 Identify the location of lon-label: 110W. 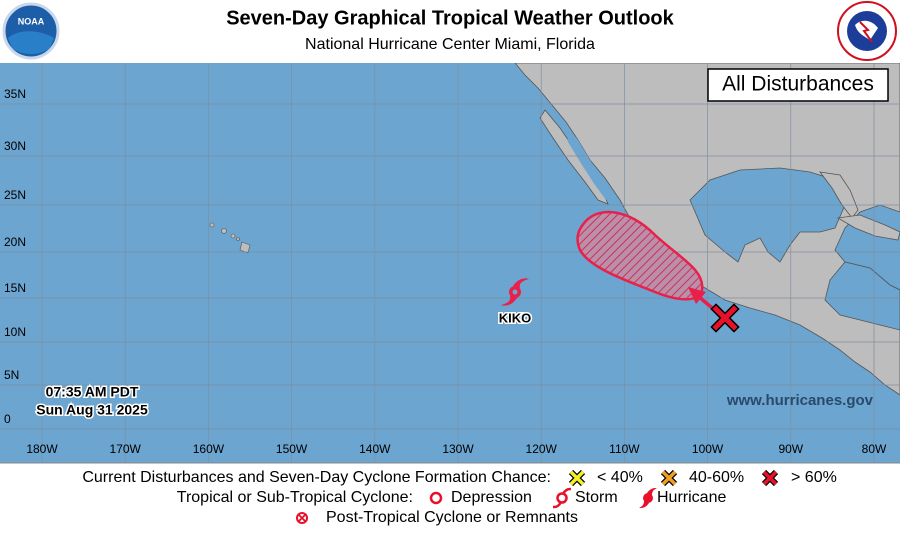
(624, 449).